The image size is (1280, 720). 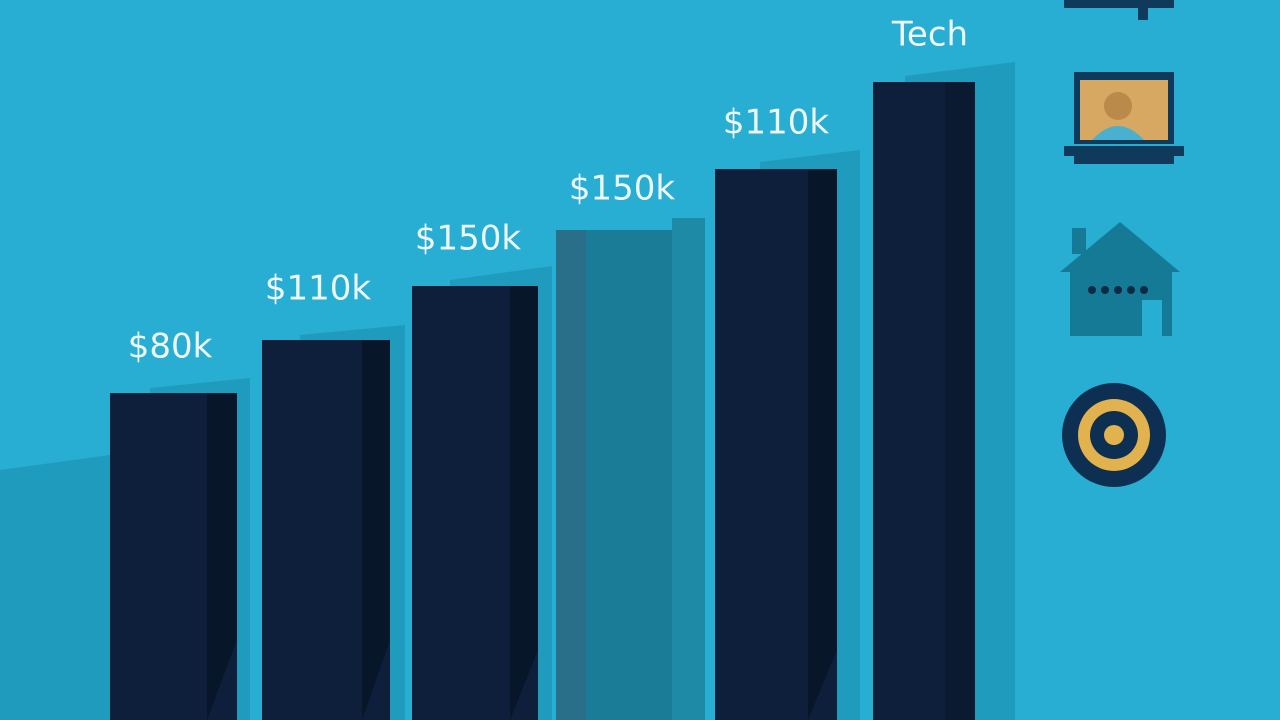 I want to click on shadow, so click(x=55, y=587).